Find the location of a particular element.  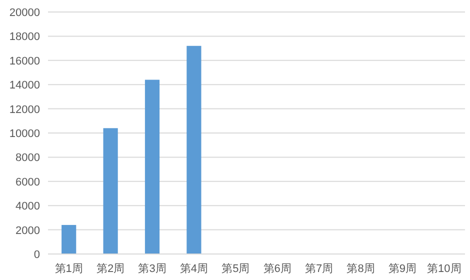

x-tick-label: 第8周 is located at coordinates (360, 269).